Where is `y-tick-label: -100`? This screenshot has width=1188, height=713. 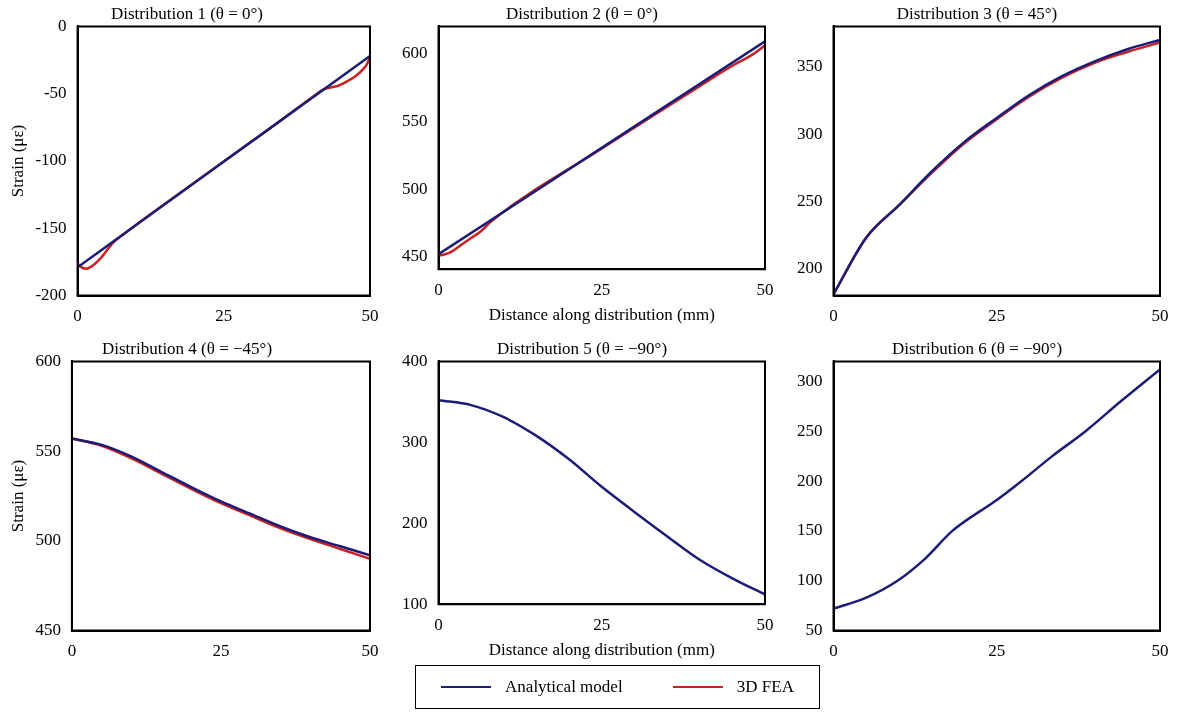
y-tick-label: -100 is located at coordinates (51, 160).